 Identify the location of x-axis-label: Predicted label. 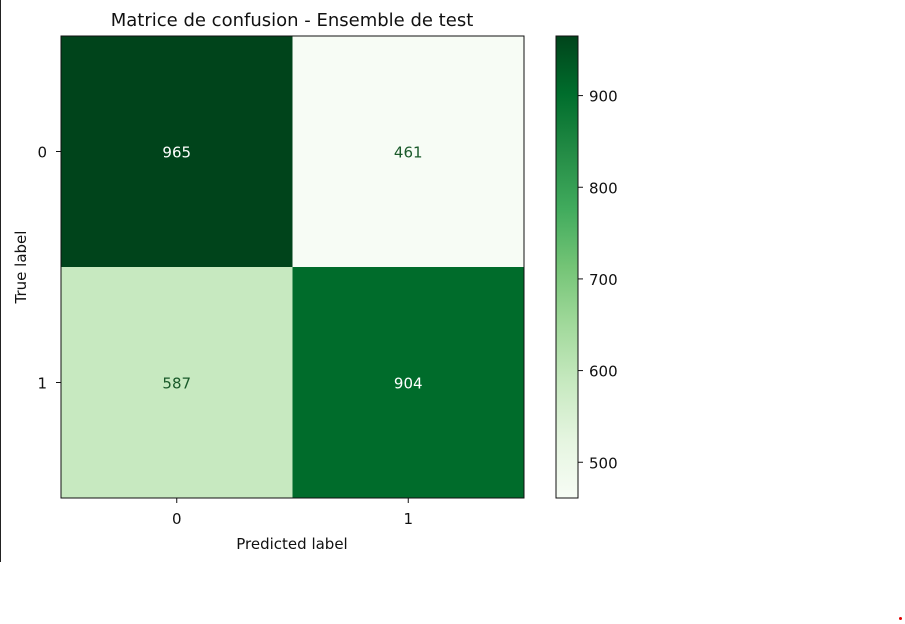
(291, 544).